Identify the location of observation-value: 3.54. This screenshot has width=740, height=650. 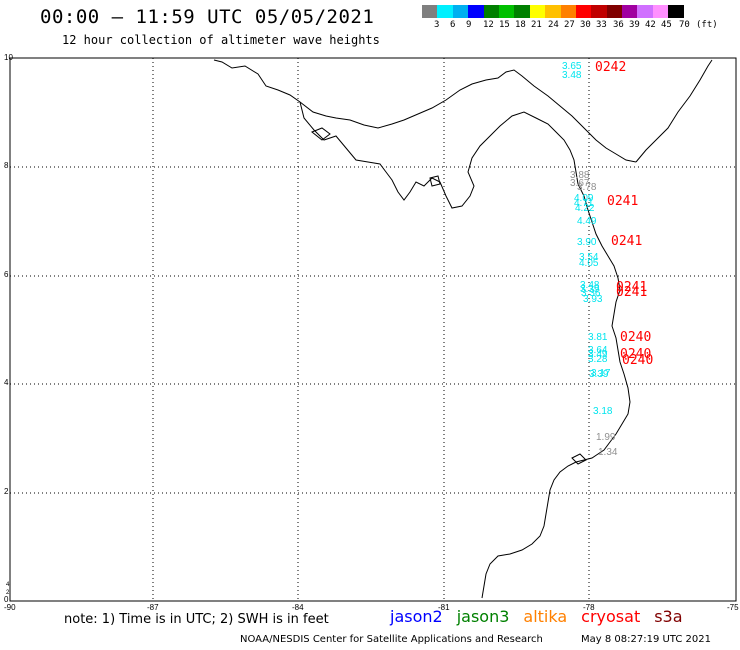
(589, 257).